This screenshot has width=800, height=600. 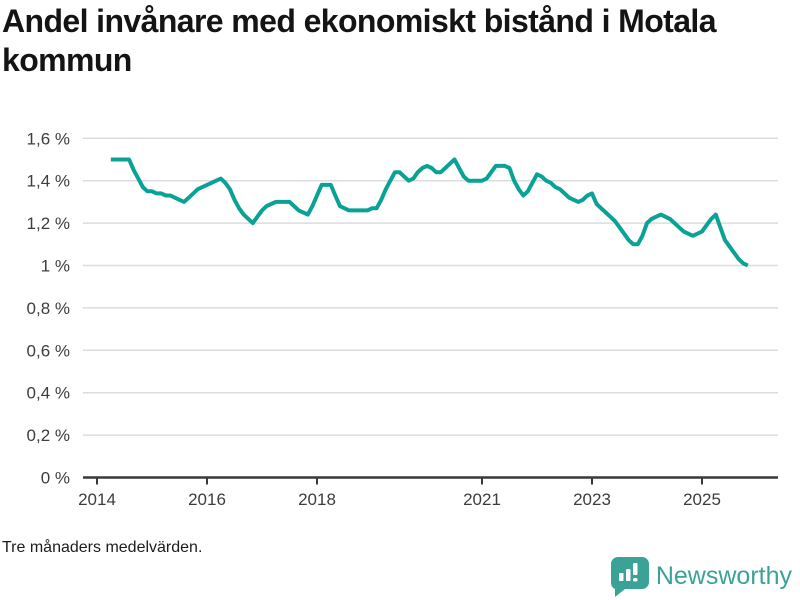 What do you see at coordinates (55, 266) in the screenshot?
I see `y-tick-label: 1 %` at bounding box center [55, 266].